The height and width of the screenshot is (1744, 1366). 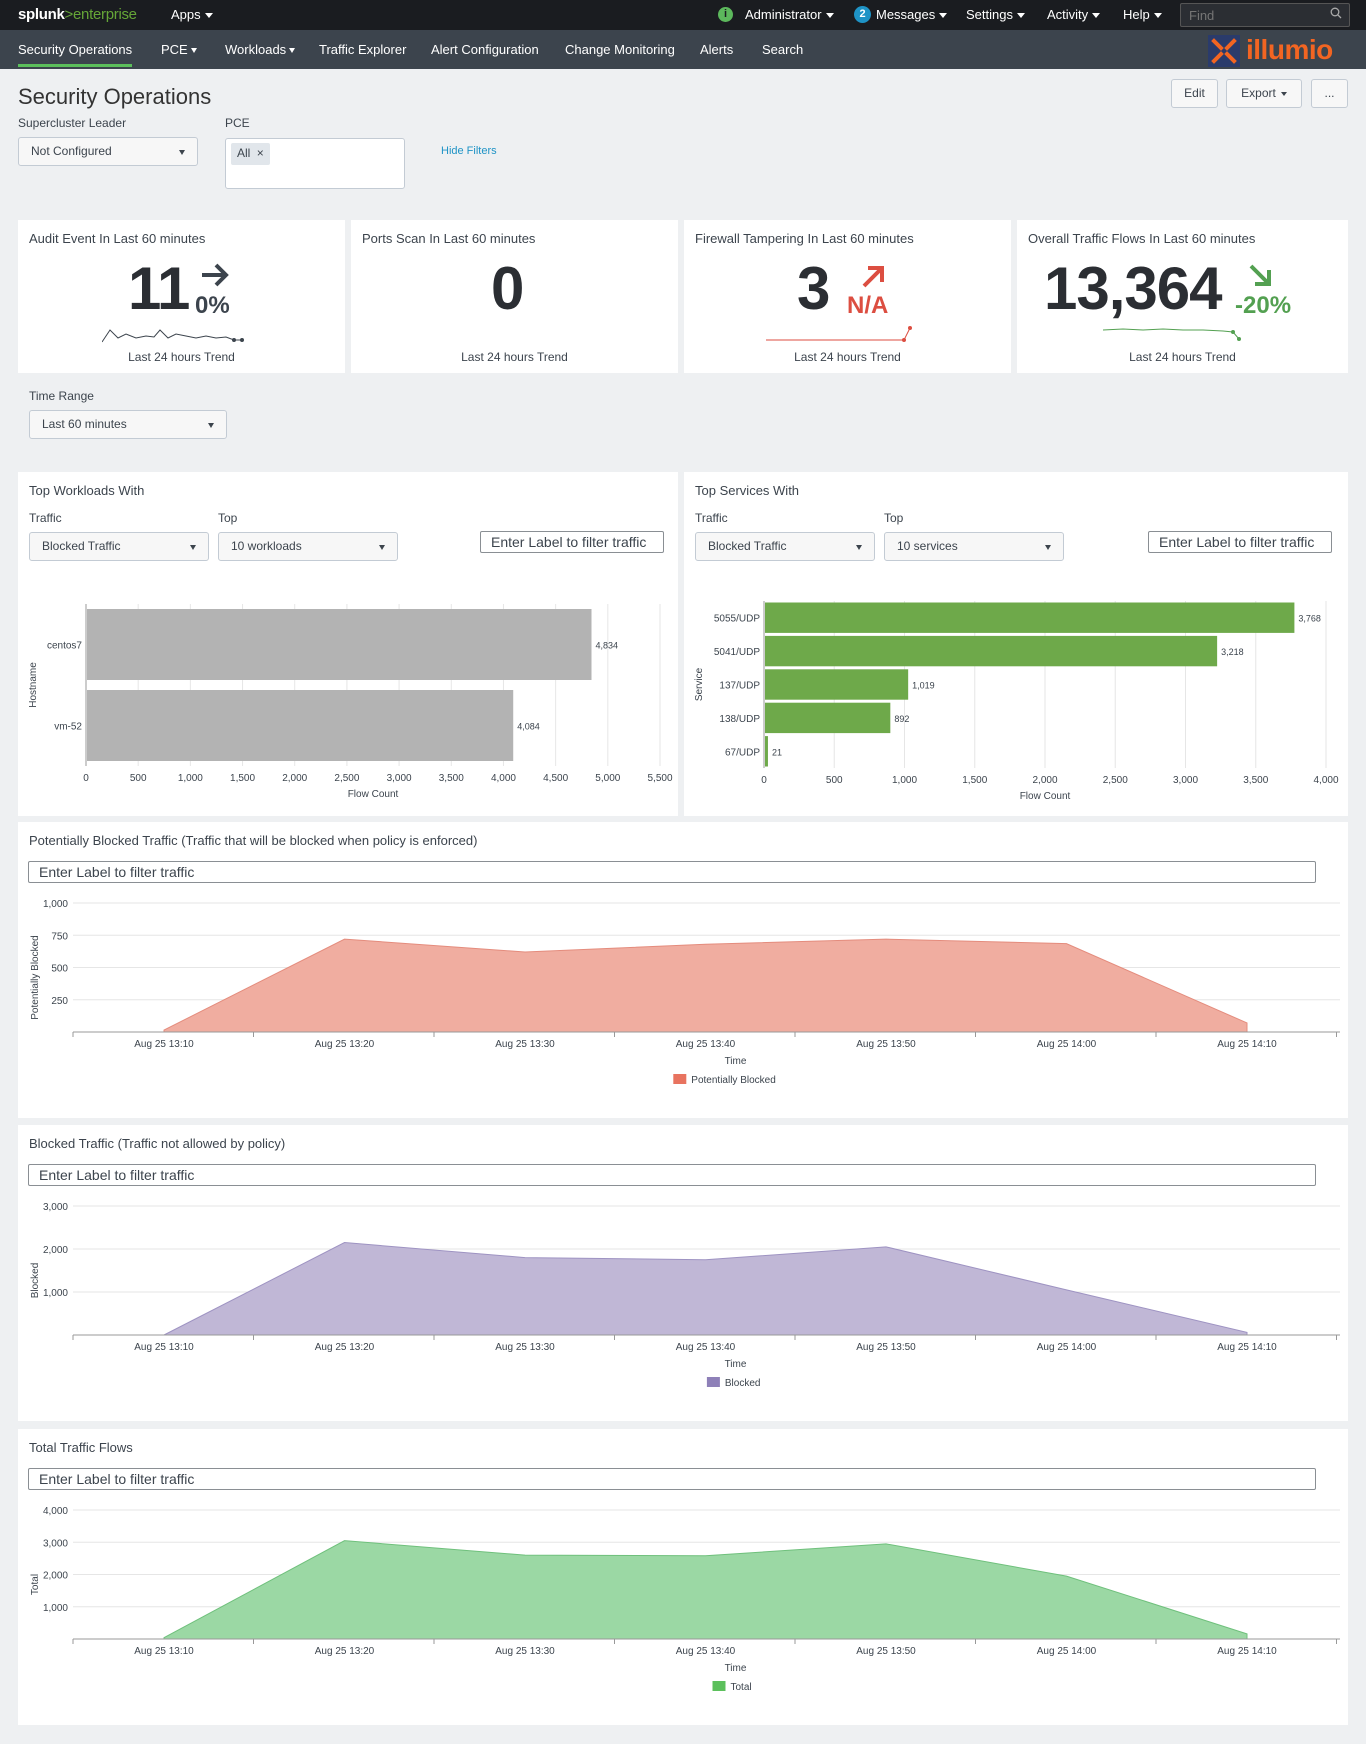 What do you see at coordinates (525, 1651) in the screenshot?
I see `x-tick-label: Aug 25 13:30` at bounding box center [525, 1651].